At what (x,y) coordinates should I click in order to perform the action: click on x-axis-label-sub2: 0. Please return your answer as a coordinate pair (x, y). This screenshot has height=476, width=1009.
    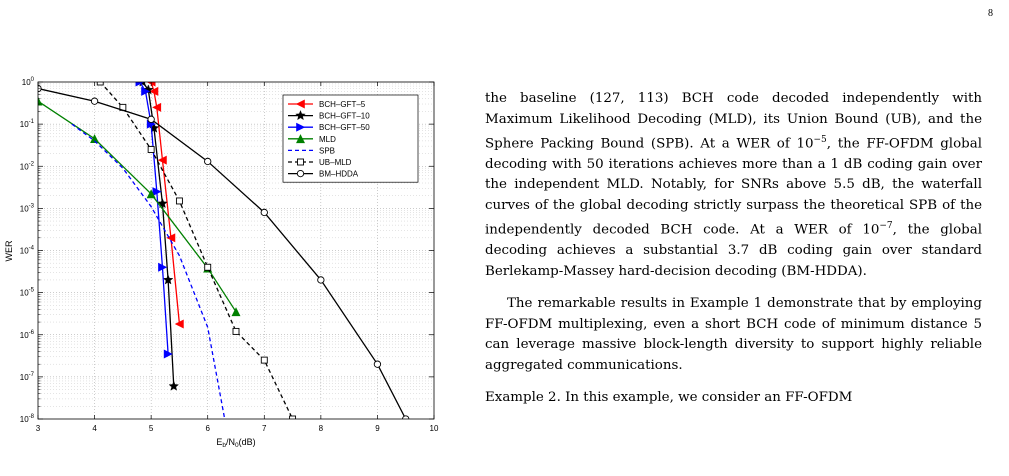
    Looking at the image, I should click on (237, 445).